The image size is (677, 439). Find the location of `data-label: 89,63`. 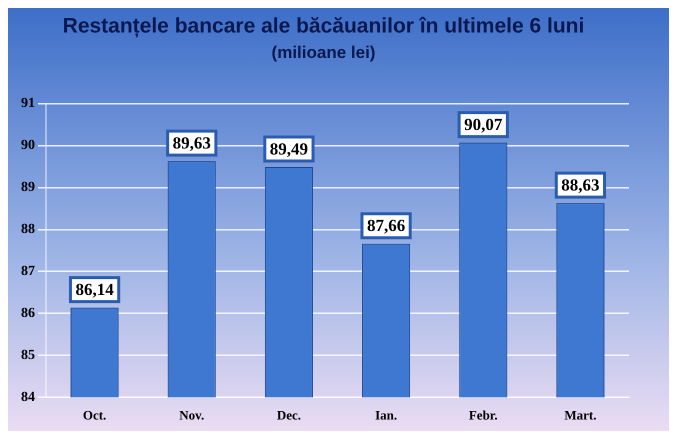

data-label: 89,63 is located at coordinates (191, 142).